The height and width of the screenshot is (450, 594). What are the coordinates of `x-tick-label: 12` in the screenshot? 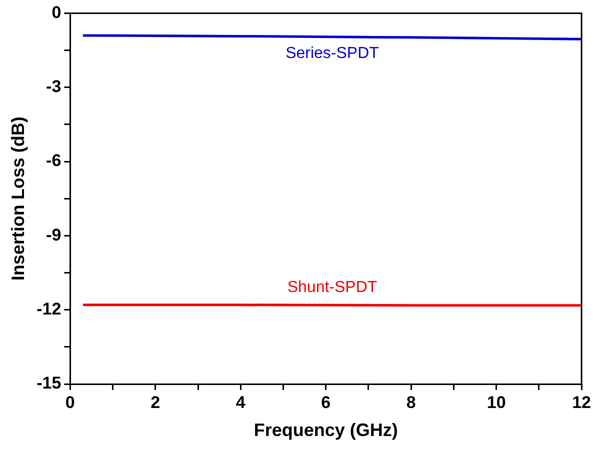 It's located at (582, 402).